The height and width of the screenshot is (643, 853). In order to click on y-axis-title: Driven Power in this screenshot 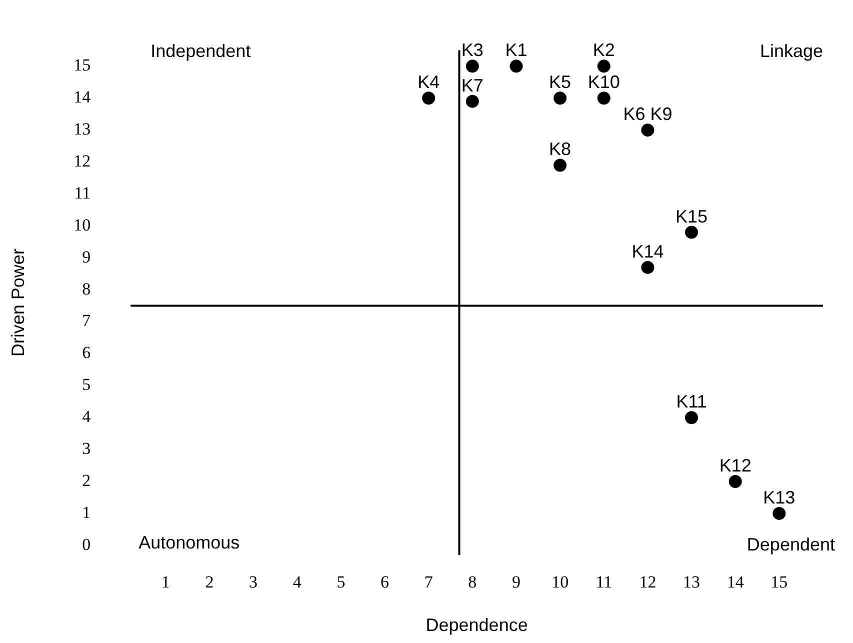, I will do `click(18, 302)`.